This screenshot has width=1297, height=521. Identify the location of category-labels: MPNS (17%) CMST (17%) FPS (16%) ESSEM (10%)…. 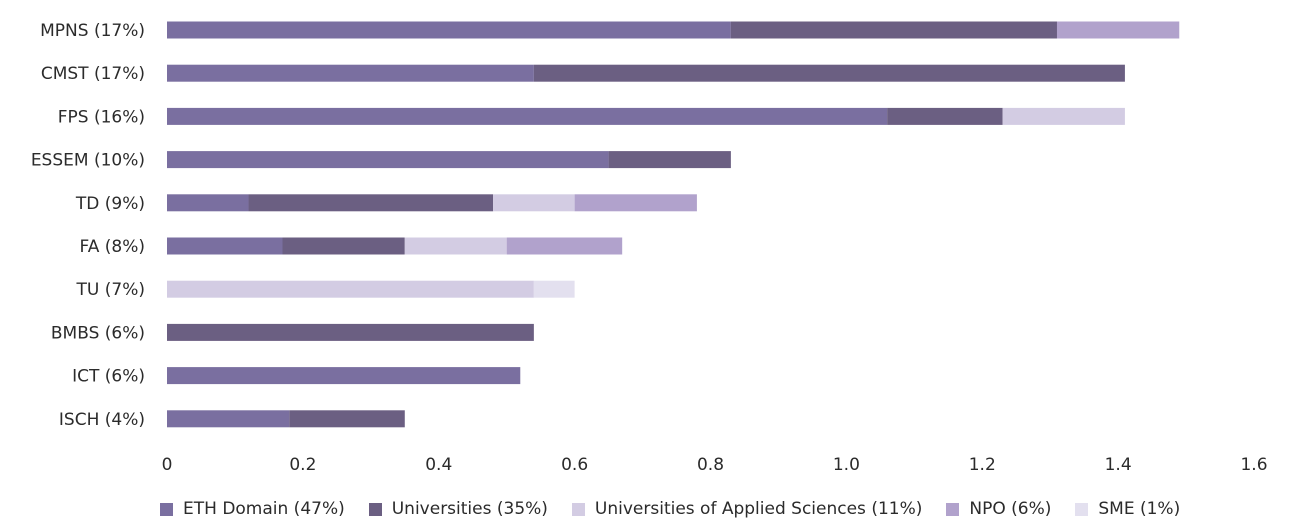
(88, 225).